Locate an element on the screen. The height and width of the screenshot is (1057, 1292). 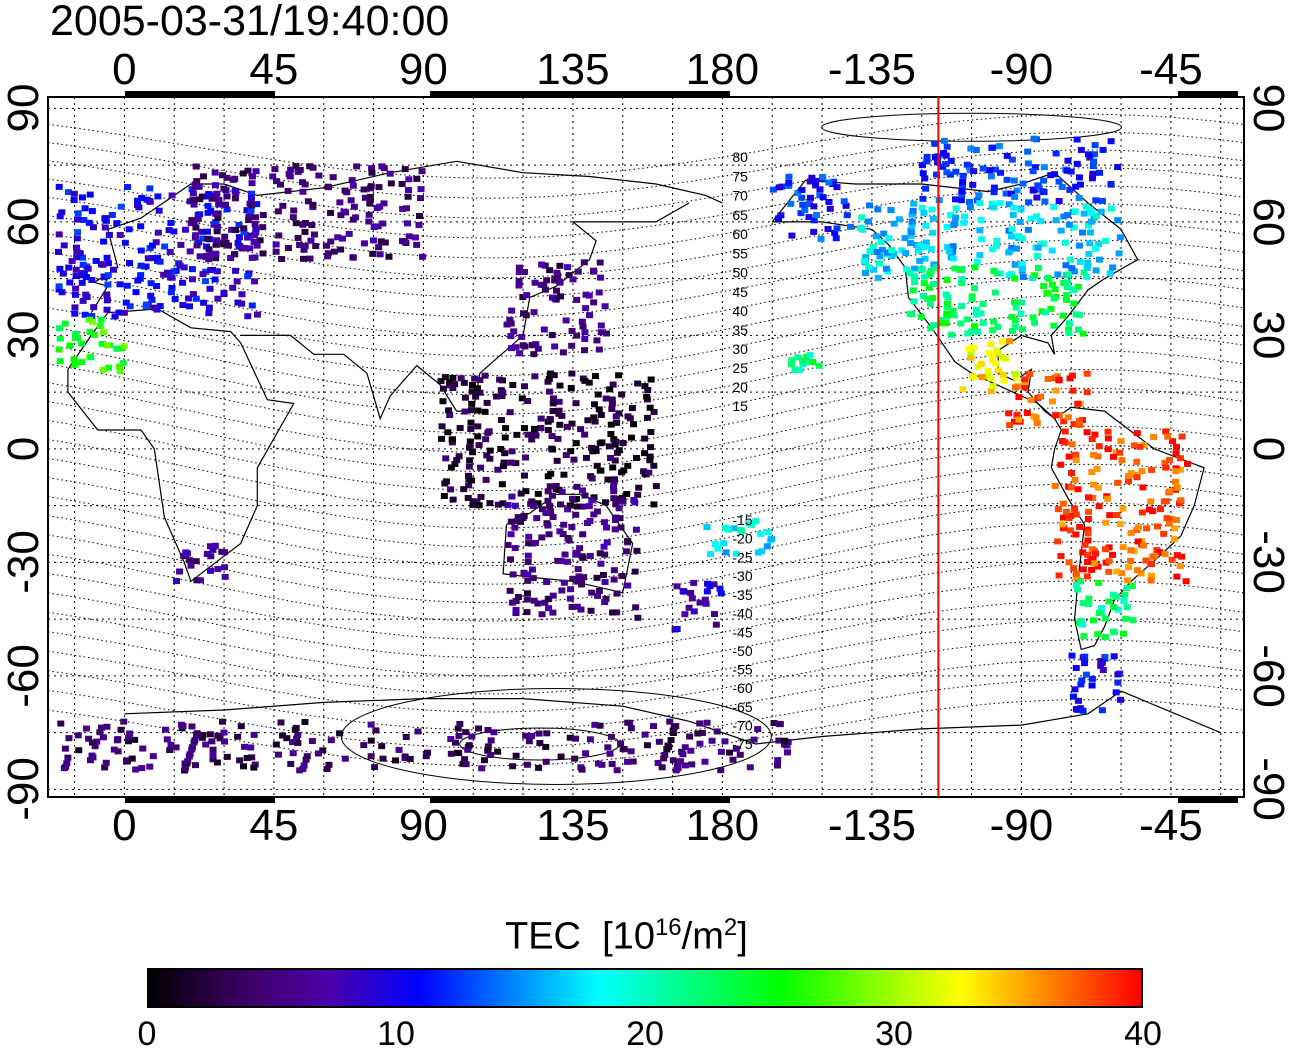
right-lat-tick: -90 is located at coordinates (1268, 789).